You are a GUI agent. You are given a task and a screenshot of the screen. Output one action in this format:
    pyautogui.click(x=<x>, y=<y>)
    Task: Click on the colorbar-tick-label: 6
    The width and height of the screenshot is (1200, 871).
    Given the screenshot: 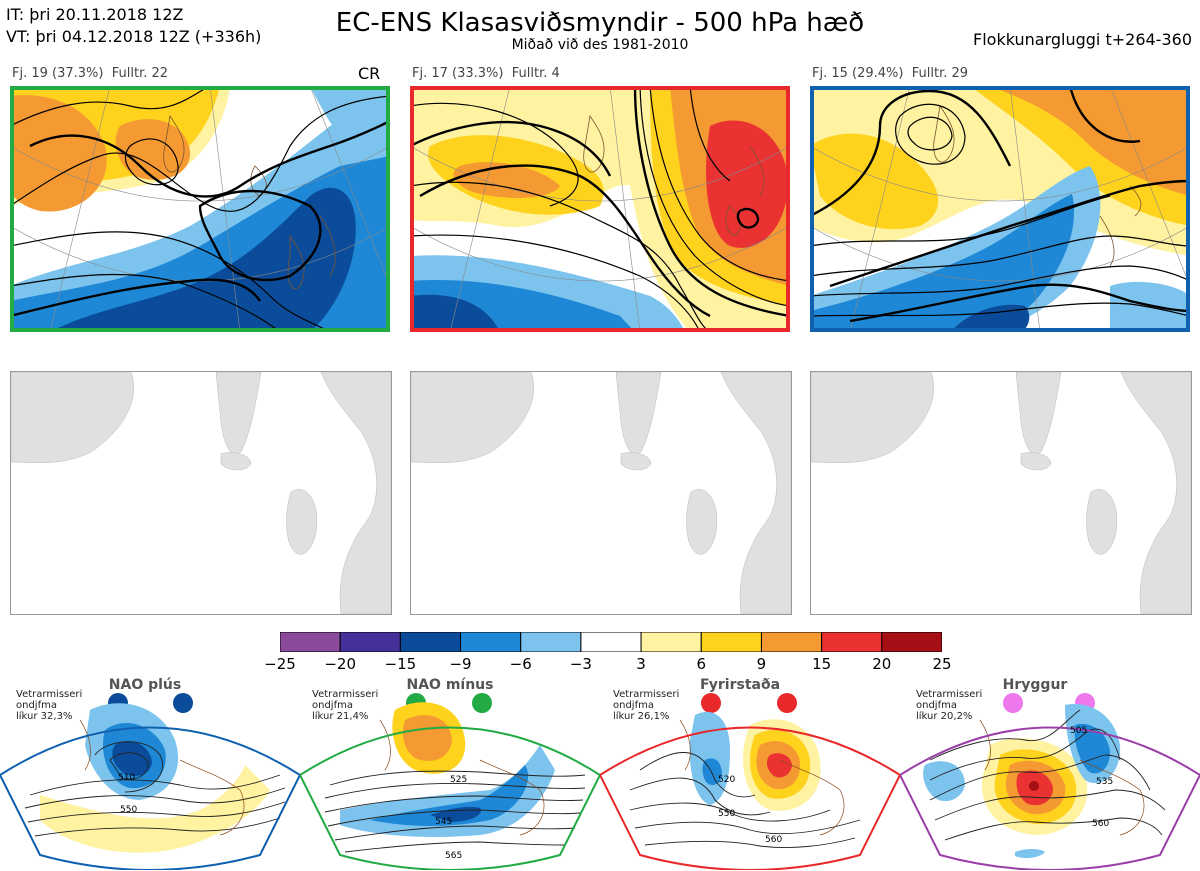 What is the action you would take?
    pyautogui.click(x=701, y=664)
    